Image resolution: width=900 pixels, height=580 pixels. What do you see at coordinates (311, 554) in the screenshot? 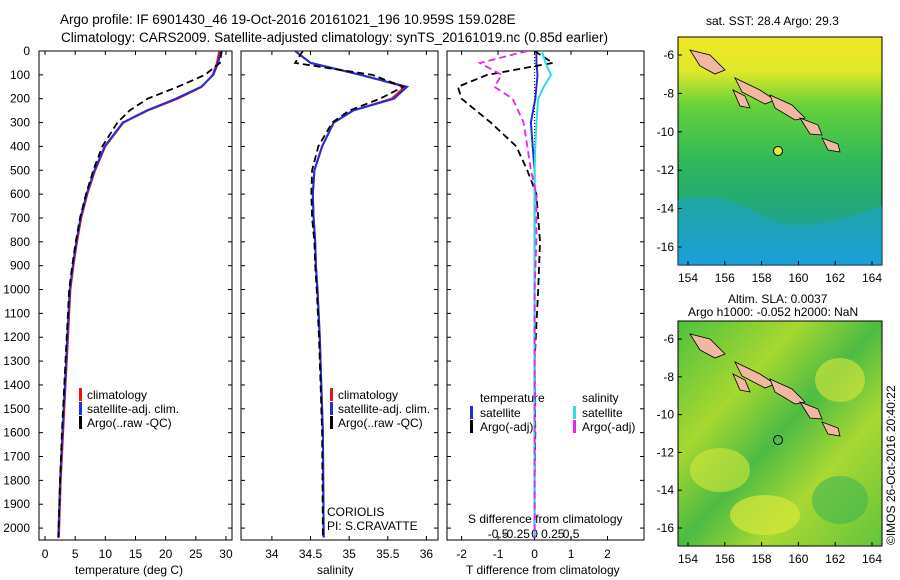
I see `x-tick-label: 34.5` at bounding box center [311, 554].